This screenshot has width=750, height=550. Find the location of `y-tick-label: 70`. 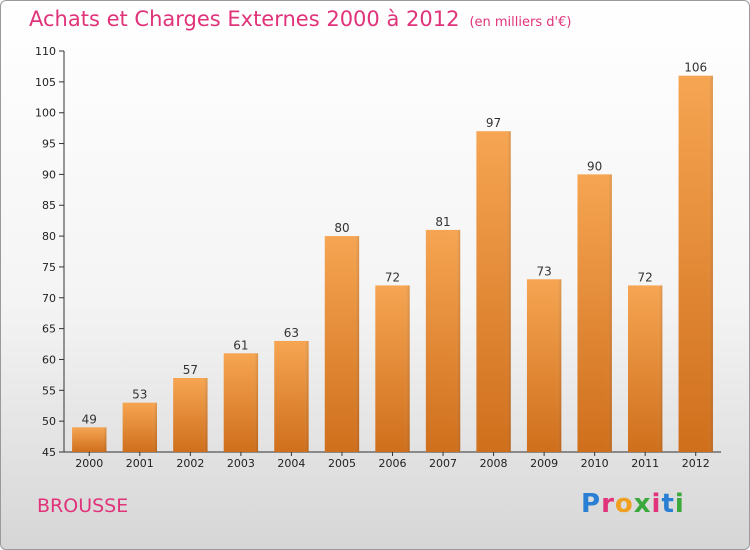

y-tick-label: 70 is located at coordinates (49, 298).